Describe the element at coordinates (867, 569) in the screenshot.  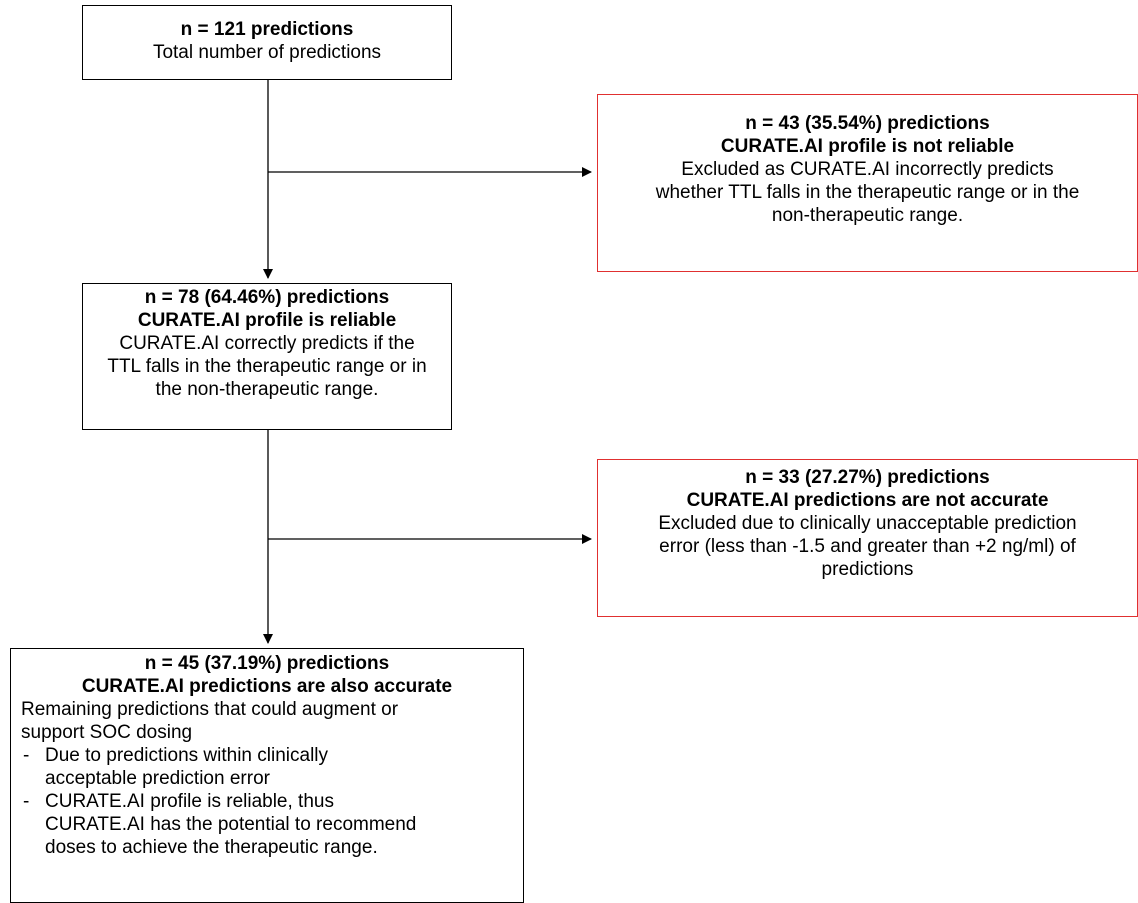
I see `excluded-inaccurate-line: predictions` at that location.